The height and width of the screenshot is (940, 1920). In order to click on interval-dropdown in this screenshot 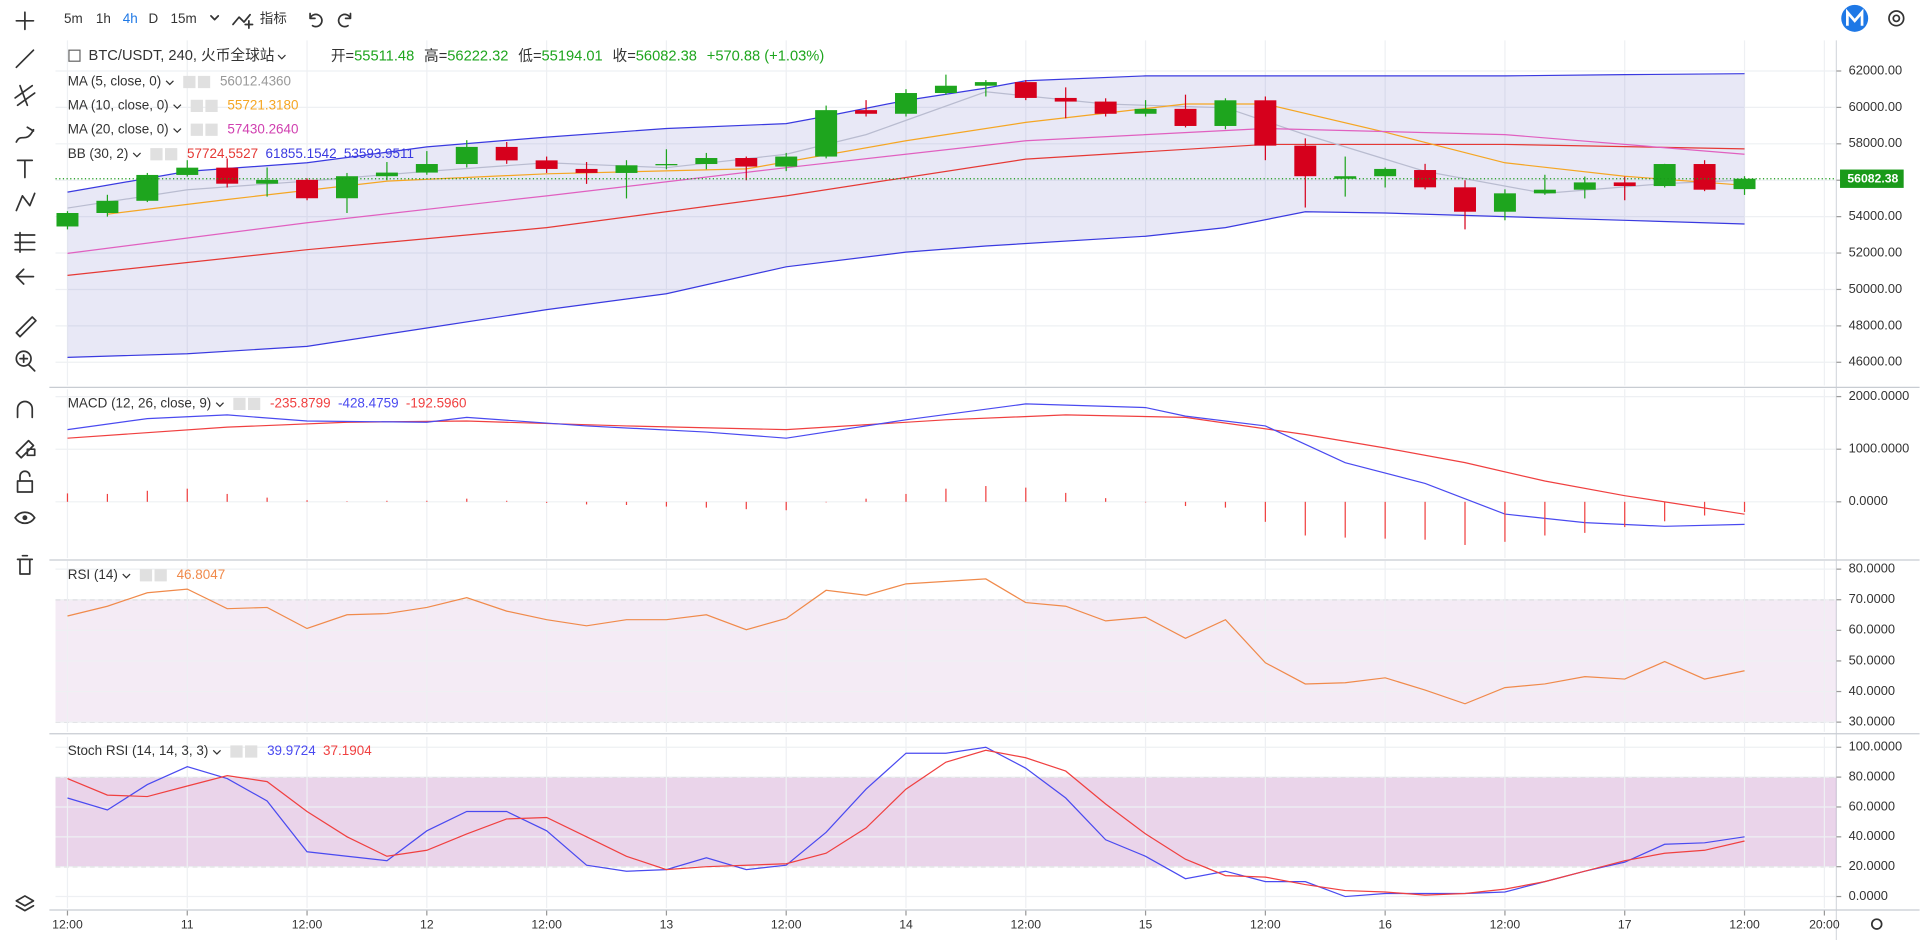, I will do `click(215, 18)`.